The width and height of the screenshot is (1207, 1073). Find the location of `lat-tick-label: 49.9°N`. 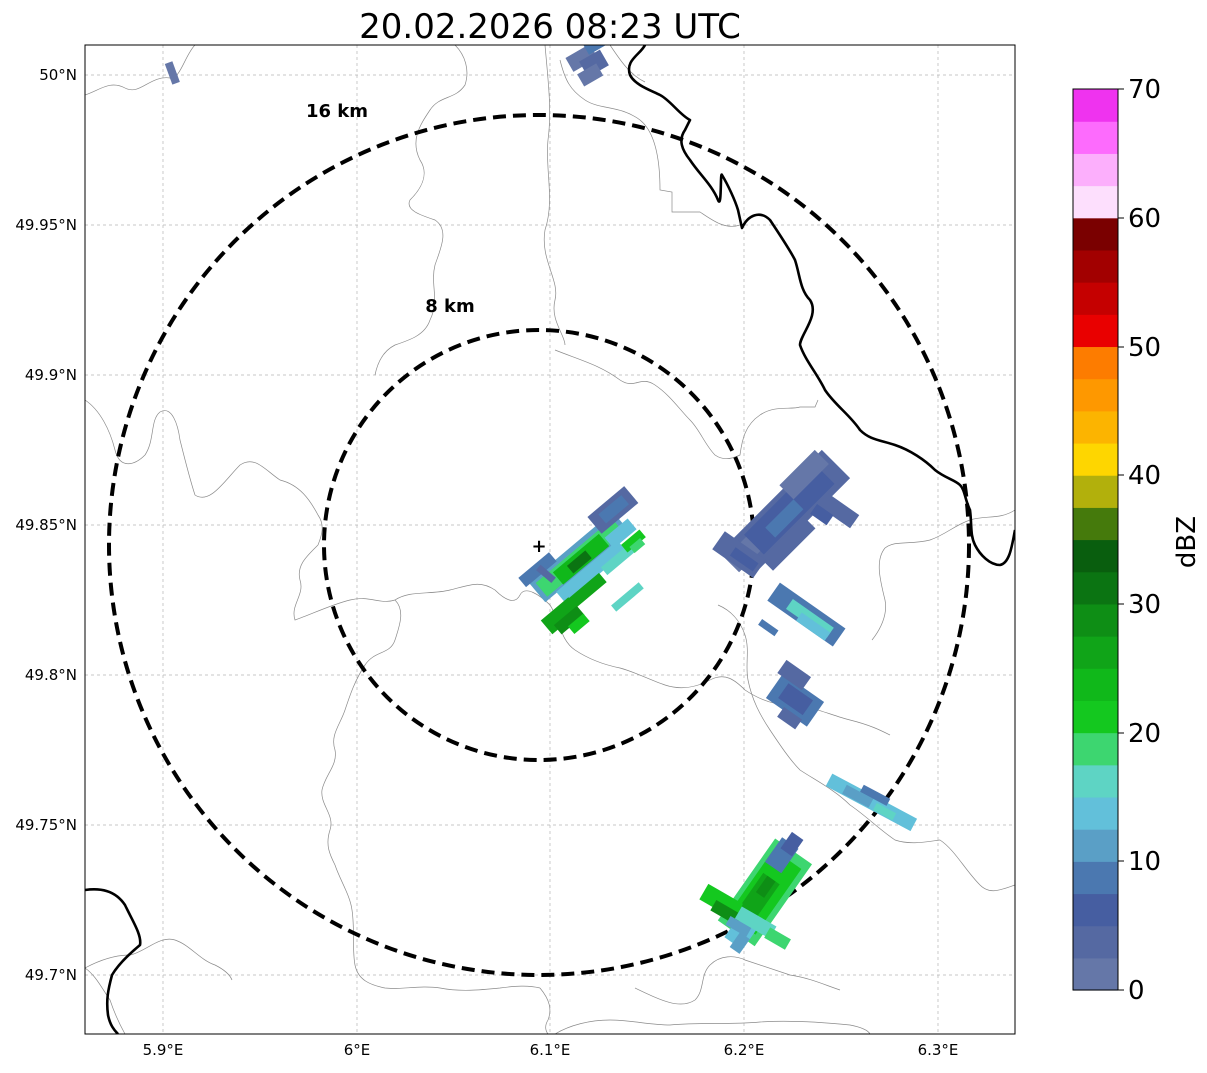

lat-tick-label: 49.9°N is located at coordinates (51, 375).